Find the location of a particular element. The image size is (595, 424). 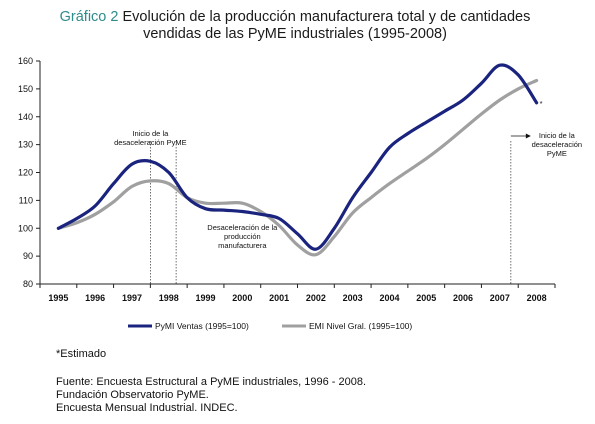

legend-label-emi-nivel: EMI Nivel Gral. (1995=100) is located at coordinates (360, 326).